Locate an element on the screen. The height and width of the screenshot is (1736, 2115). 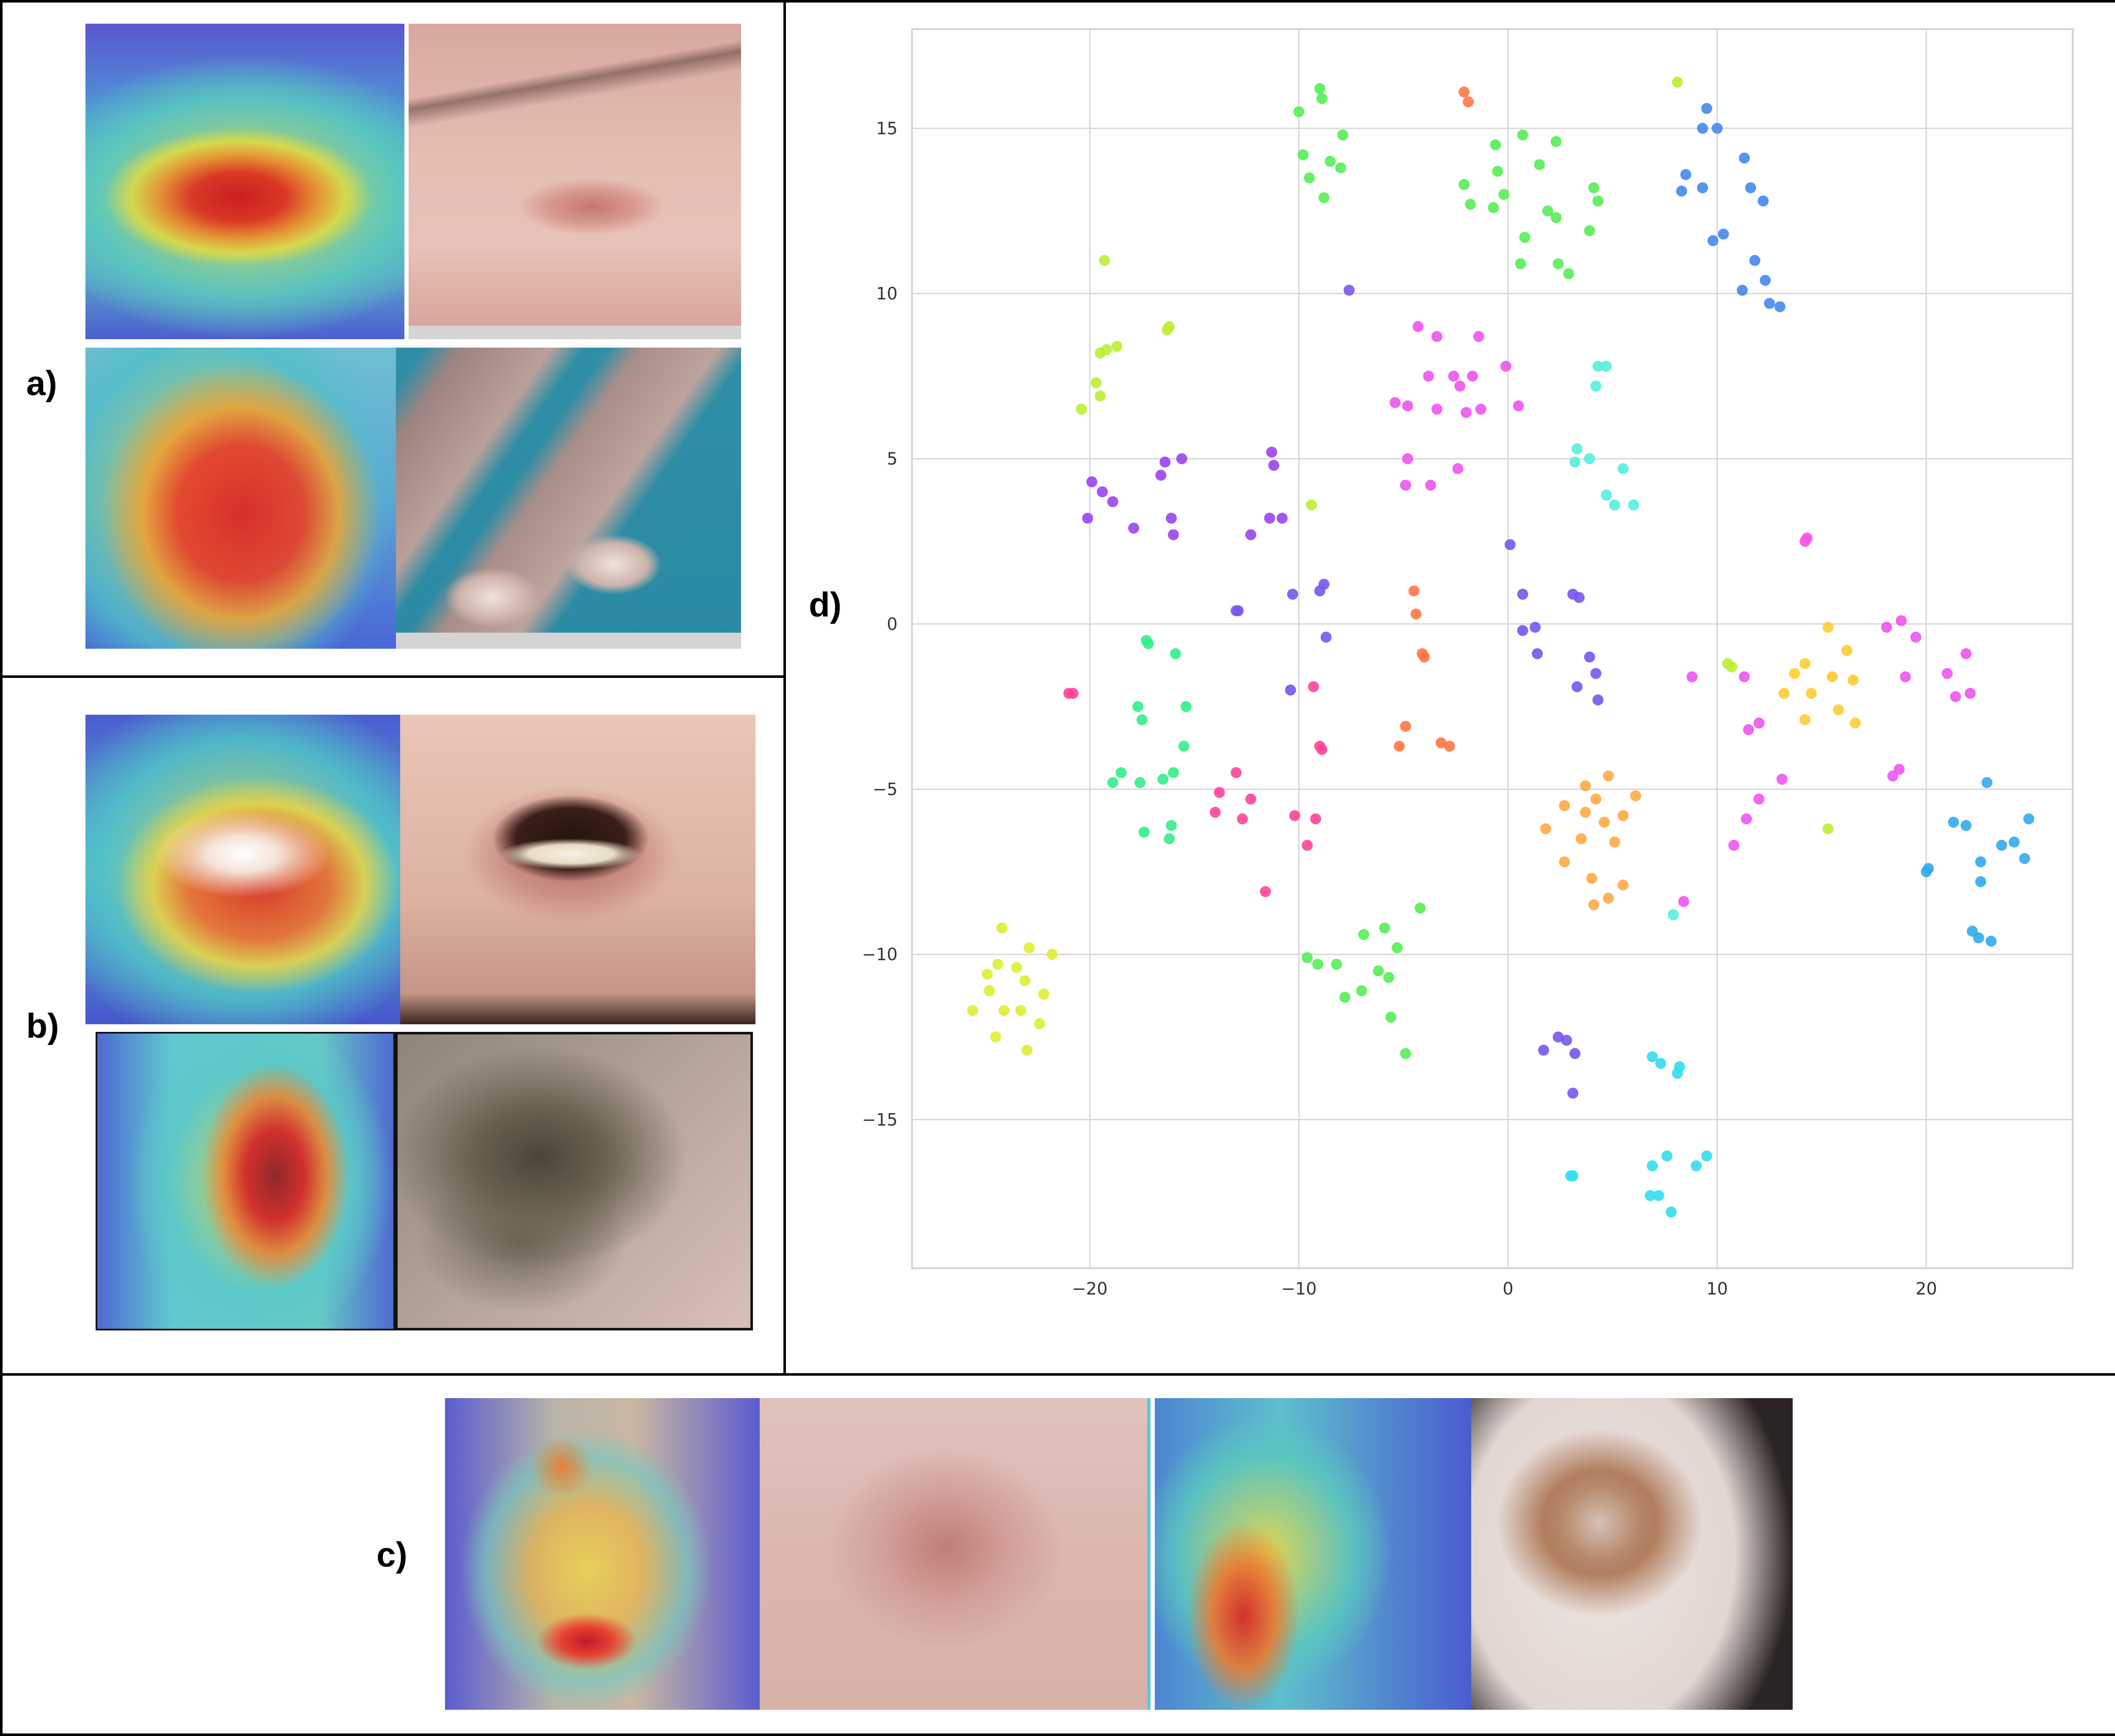
panel-a-eye-heatmap is located at coordinates (244, 181).